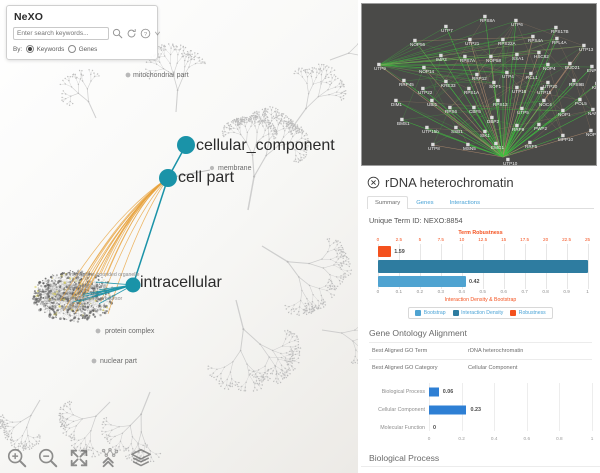 This screenshot has height=473, width=600. What do you see at coordinates (50, 49) in the screenshot?
I see `radio-keywords-label: Keywords` at bounding box center [50, 49].